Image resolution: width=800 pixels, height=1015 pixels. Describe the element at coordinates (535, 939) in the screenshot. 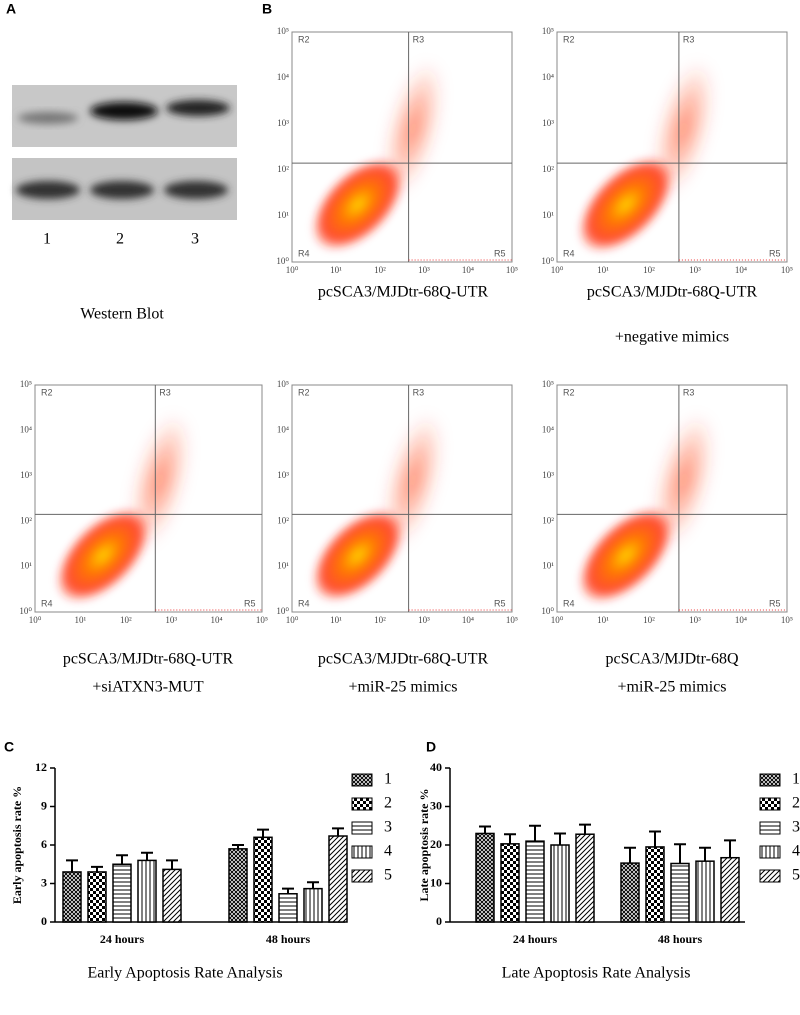

I see `x-tick-label: 24 hours` at that location.